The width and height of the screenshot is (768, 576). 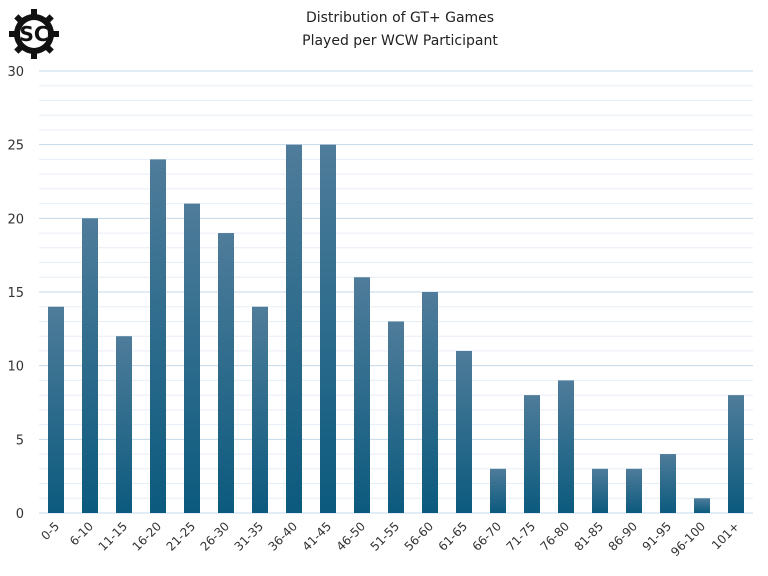 What do you see at coordinates (351, 536) in the screenshot?
I see `x-tick-label: 46-50` at bounding box center [351, 536].